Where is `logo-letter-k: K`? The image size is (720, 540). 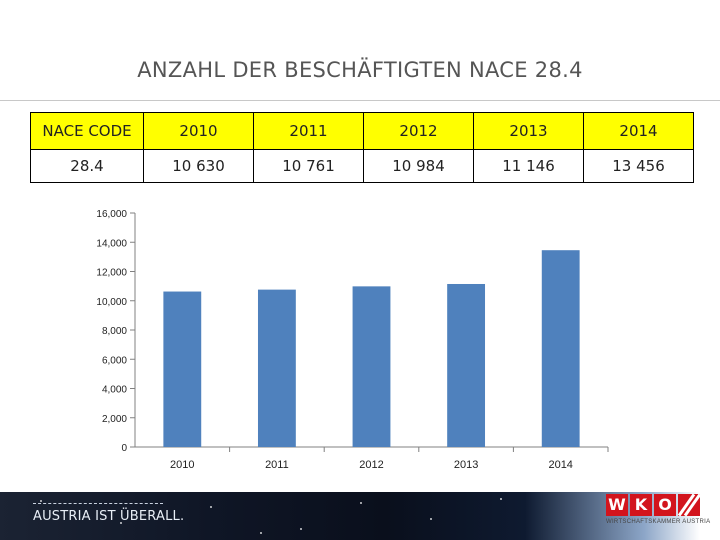
logo-letter-k: K is located at coordinates (641, 505).